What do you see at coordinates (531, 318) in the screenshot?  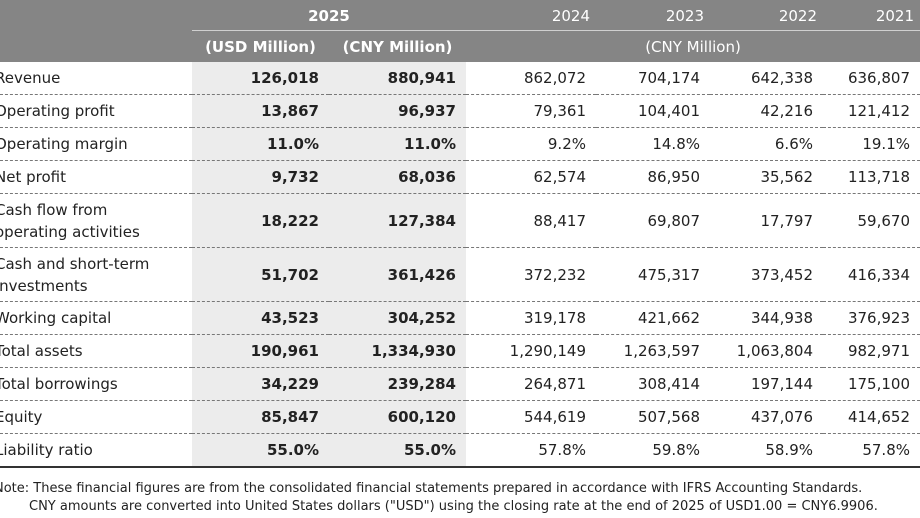 I see `cell-value: 319,178` at bounding box center [531, 318].